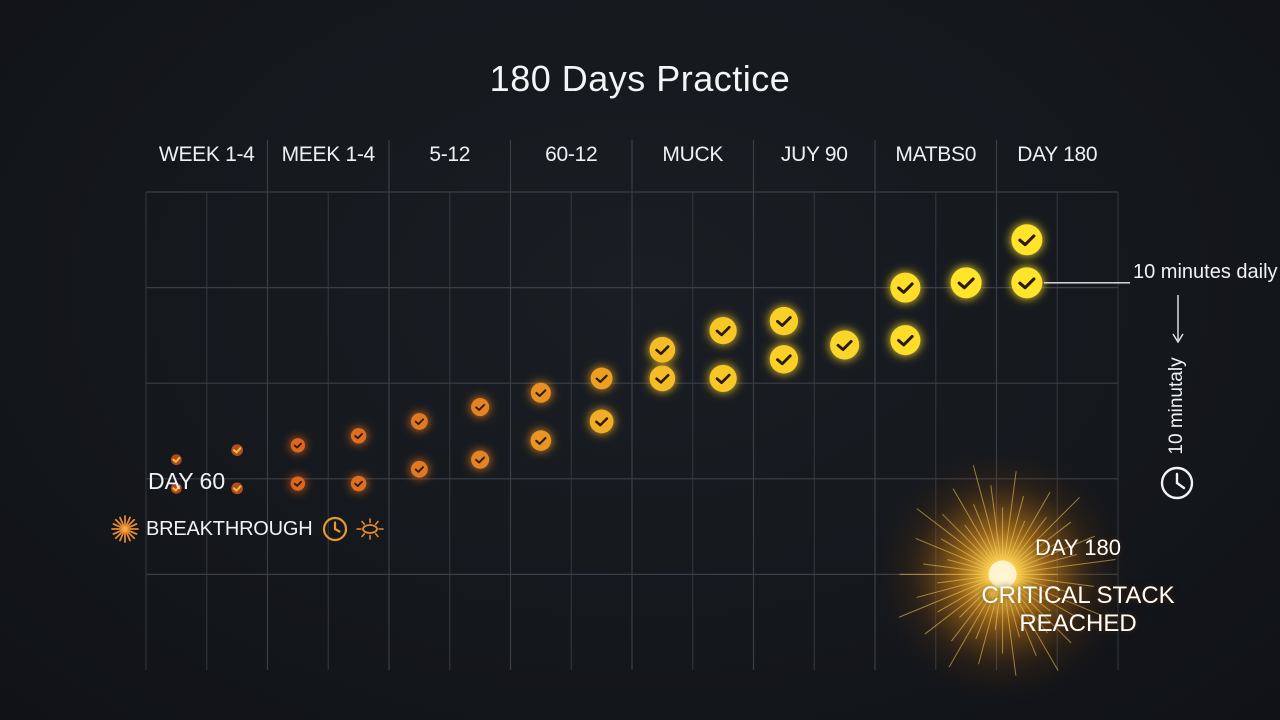 Image resolution: width=1280 pixels, height=720 pixels. Describe the element at coordinates (1057, 154) in the screenshot. I see `column-label: DAY 180` at that location.